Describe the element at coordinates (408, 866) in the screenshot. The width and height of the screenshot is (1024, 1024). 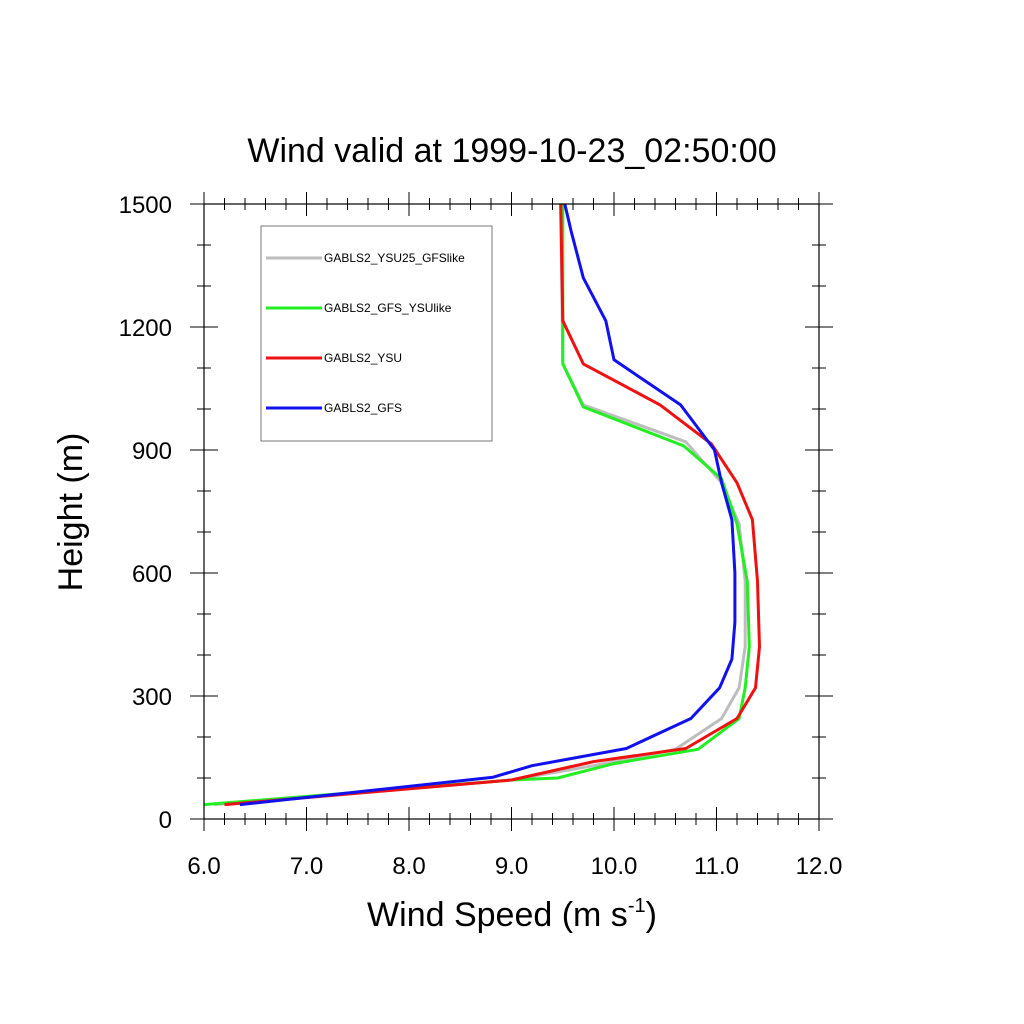
I see `x-tick-label: 8.0` at that location.